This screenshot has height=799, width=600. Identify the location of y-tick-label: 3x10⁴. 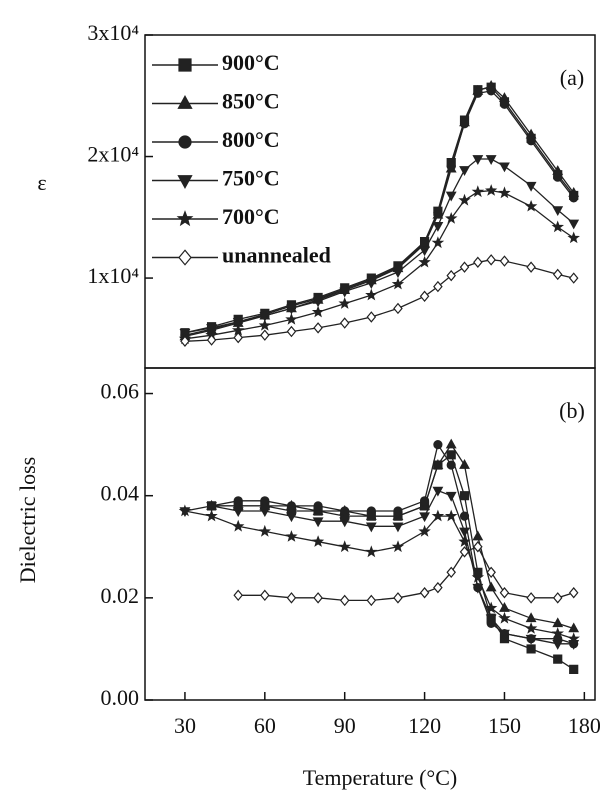
(113, 32).